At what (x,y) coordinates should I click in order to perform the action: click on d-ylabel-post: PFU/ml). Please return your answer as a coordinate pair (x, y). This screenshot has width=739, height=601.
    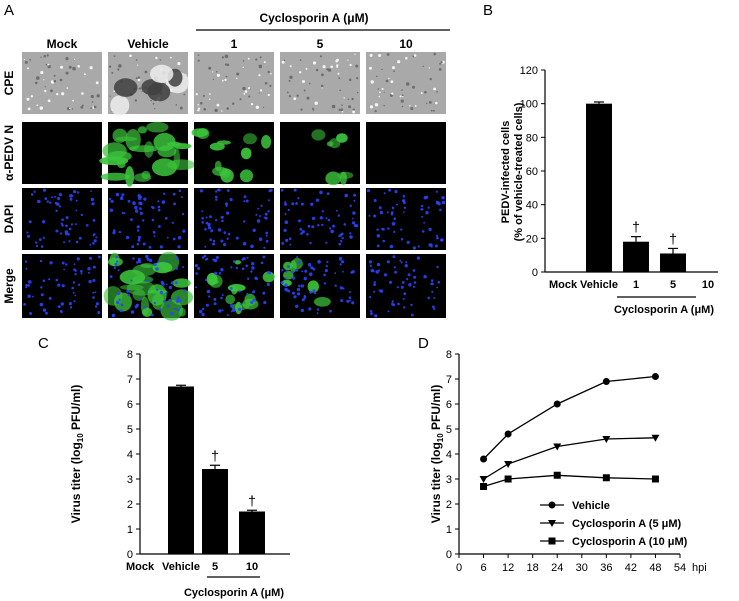
    Looking at the image, I should click on (436, 409).